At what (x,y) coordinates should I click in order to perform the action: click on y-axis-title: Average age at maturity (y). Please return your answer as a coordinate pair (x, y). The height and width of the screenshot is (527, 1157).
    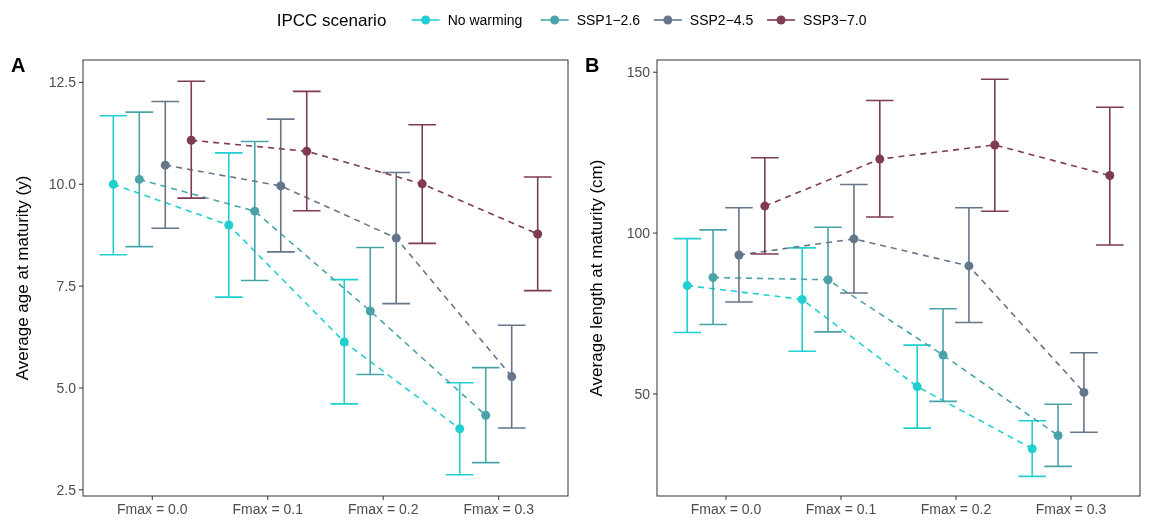
    Looking at the image, I should click on (22, 278).